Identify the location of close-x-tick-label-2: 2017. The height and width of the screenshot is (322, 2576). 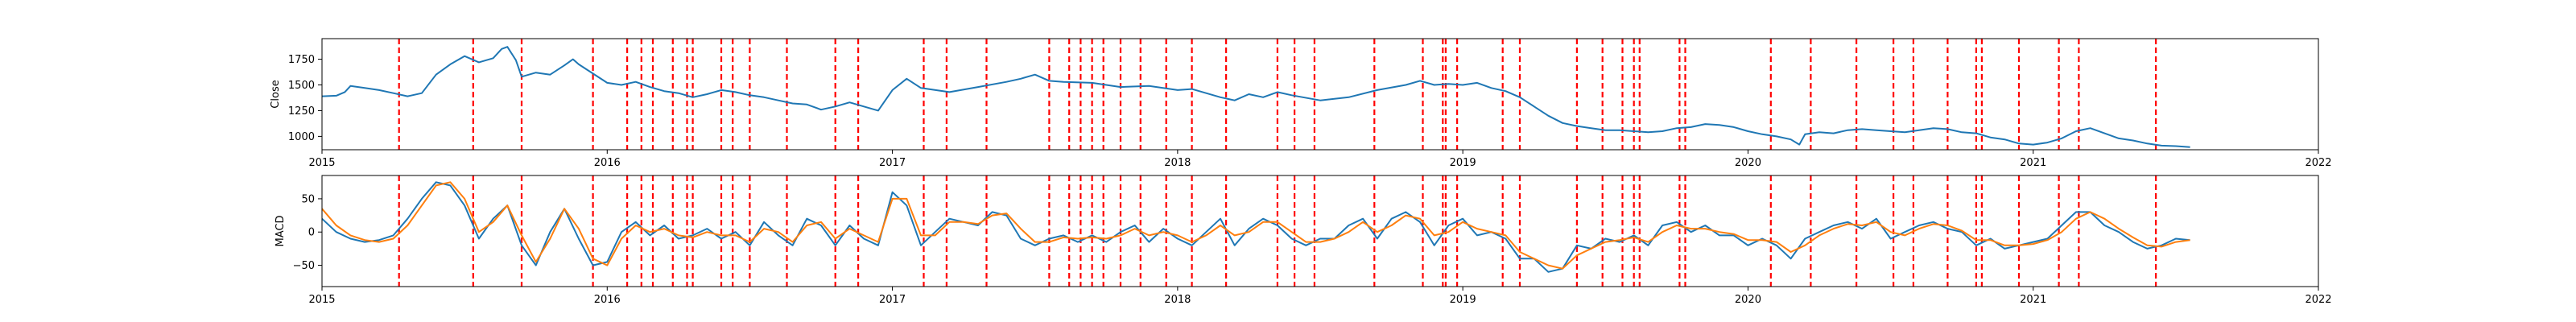
(892, 163).